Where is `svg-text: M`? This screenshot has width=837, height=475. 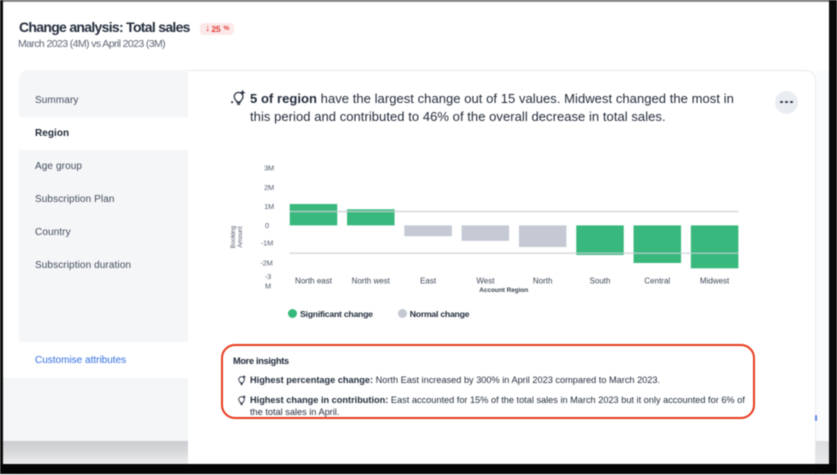 svg-text: M is located at coordinates (268, 286).